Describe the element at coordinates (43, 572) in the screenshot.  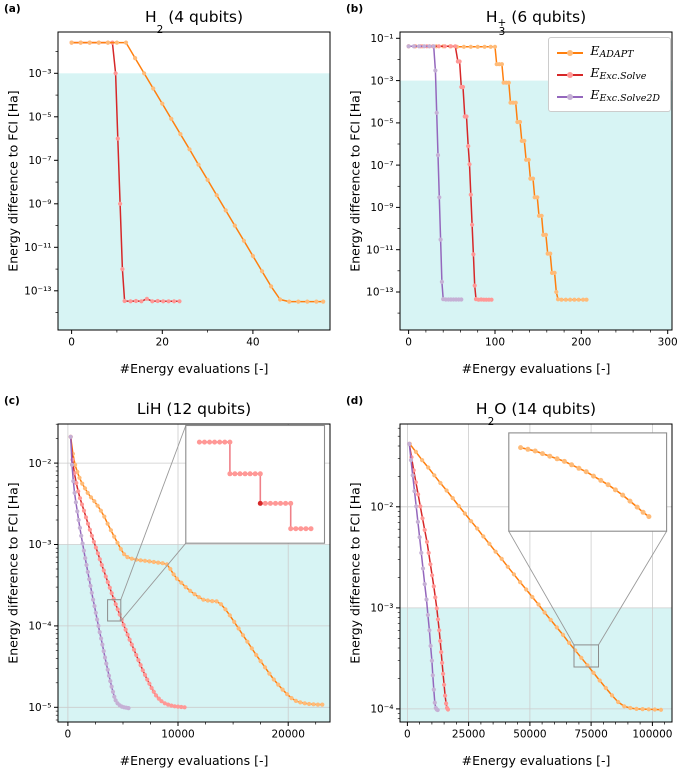
I see `y-axis-ticks: 10⁻² 10⁻³ 10⁻⁴ 10⁻⁵` at that location.